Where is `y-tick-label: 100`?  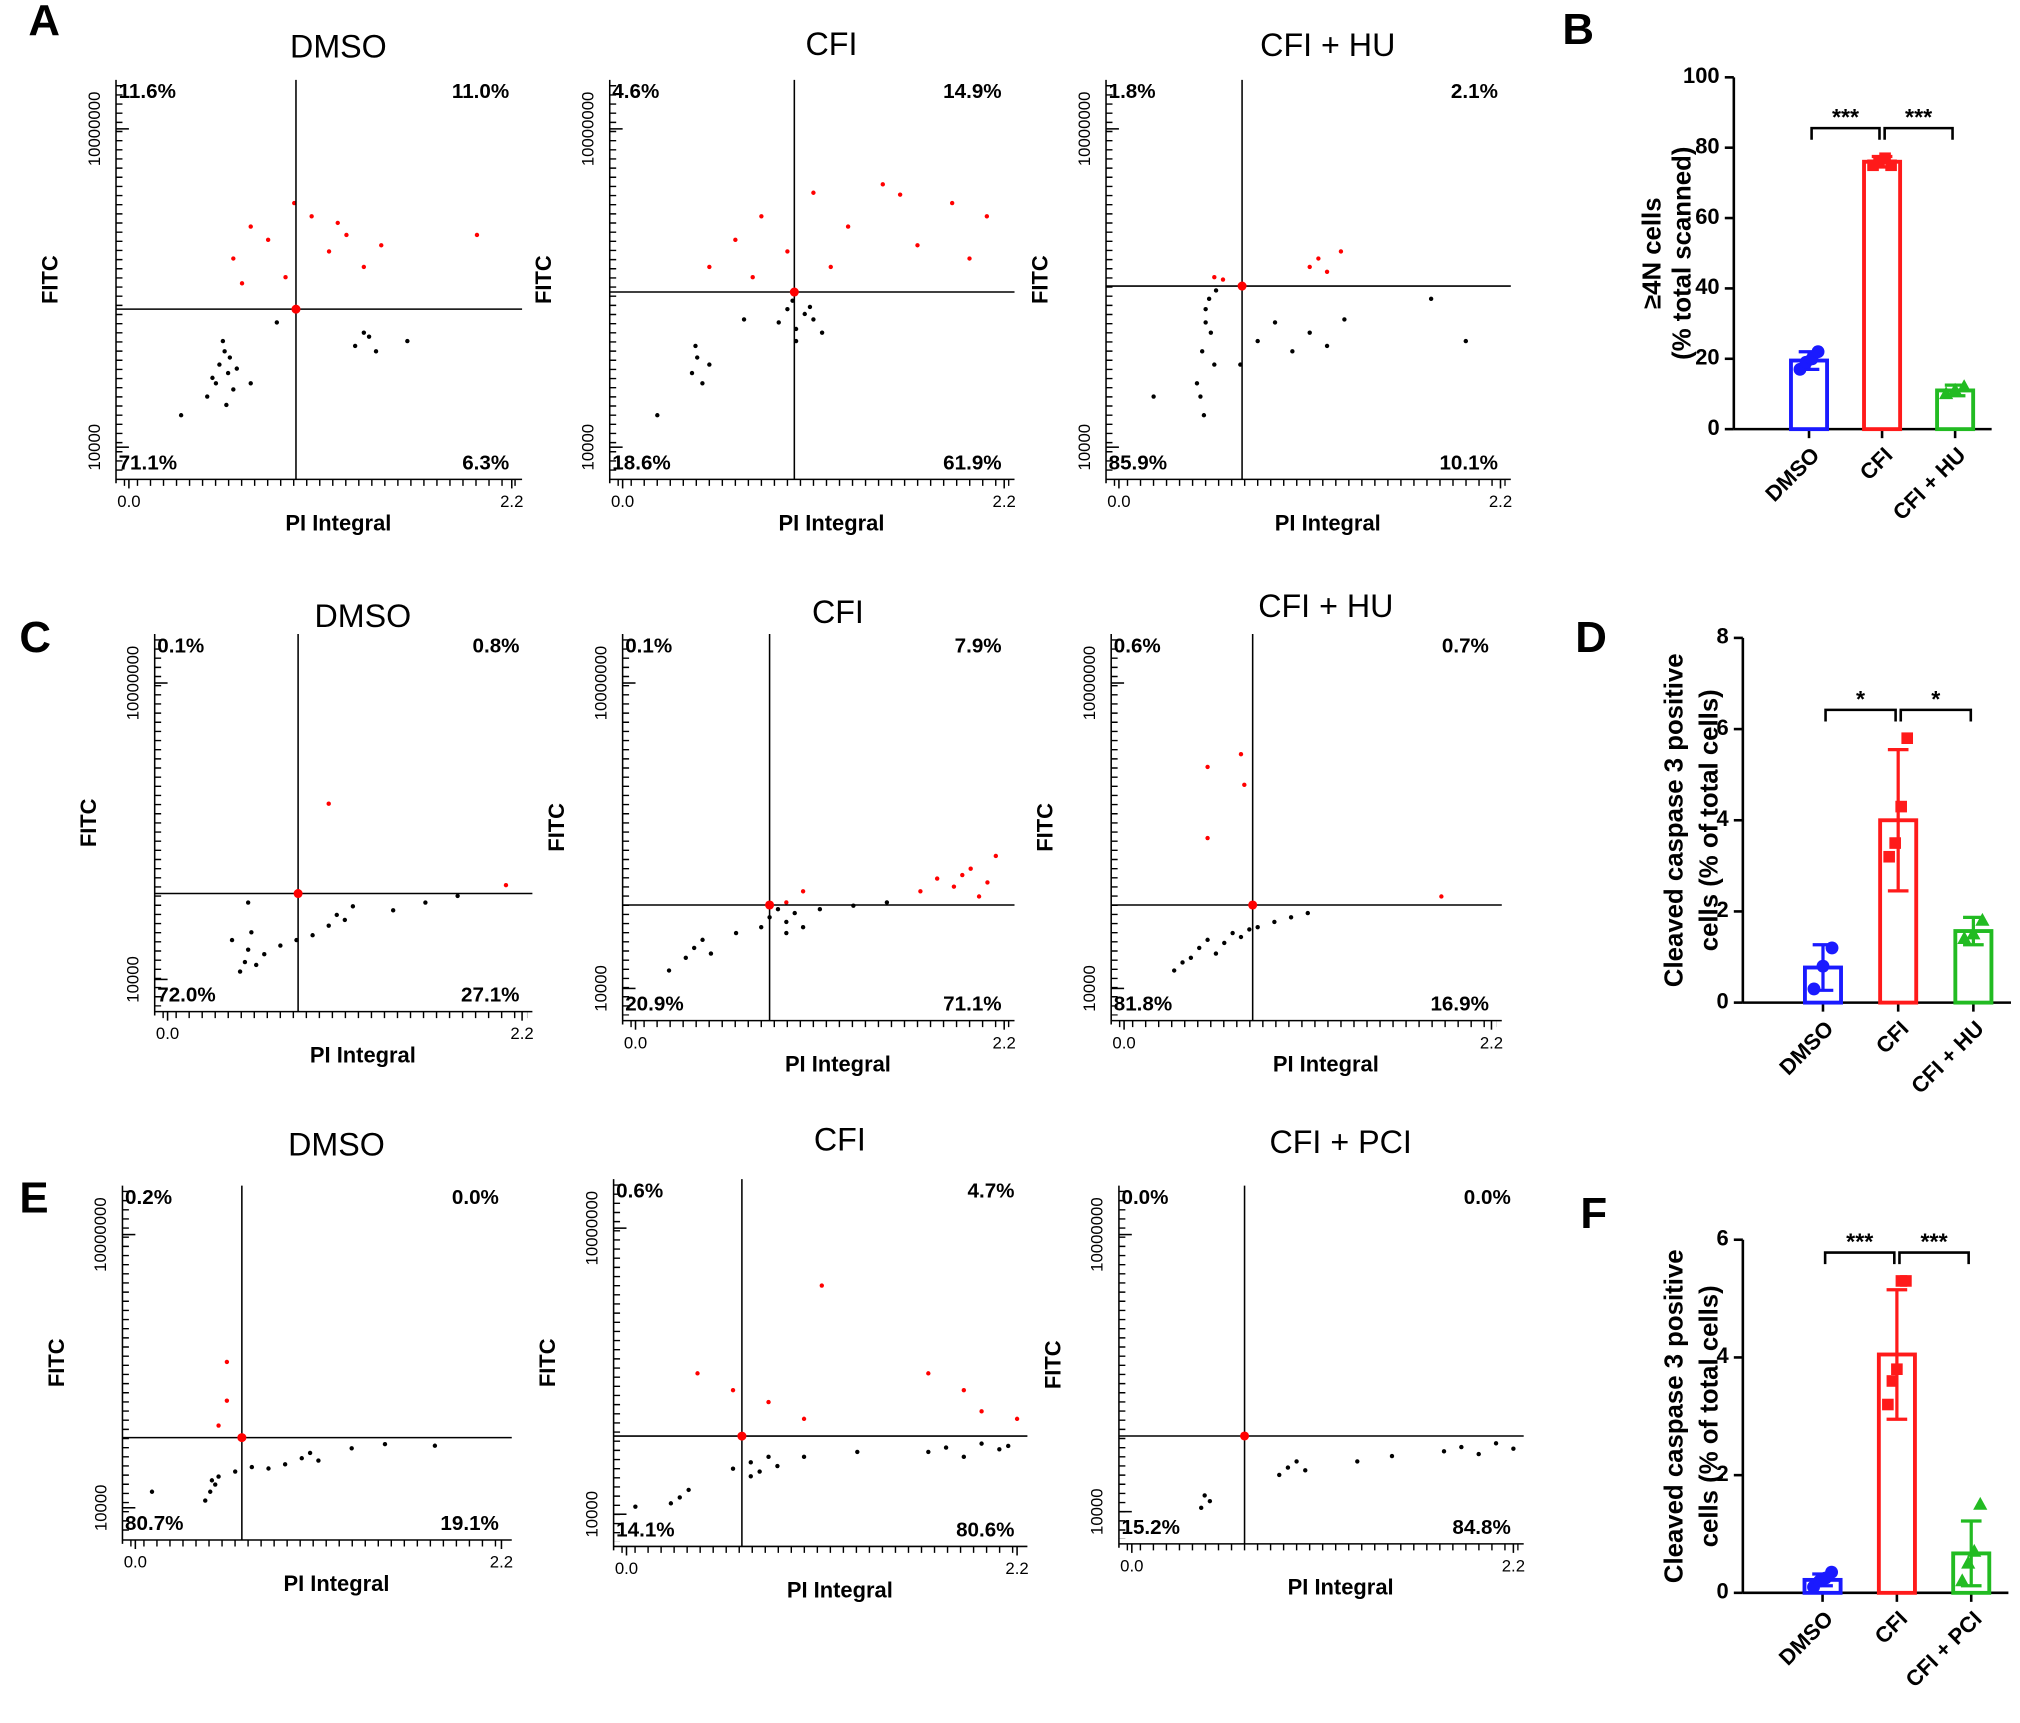 y-tick-label: 100 is located at coordinates (1701, 75).